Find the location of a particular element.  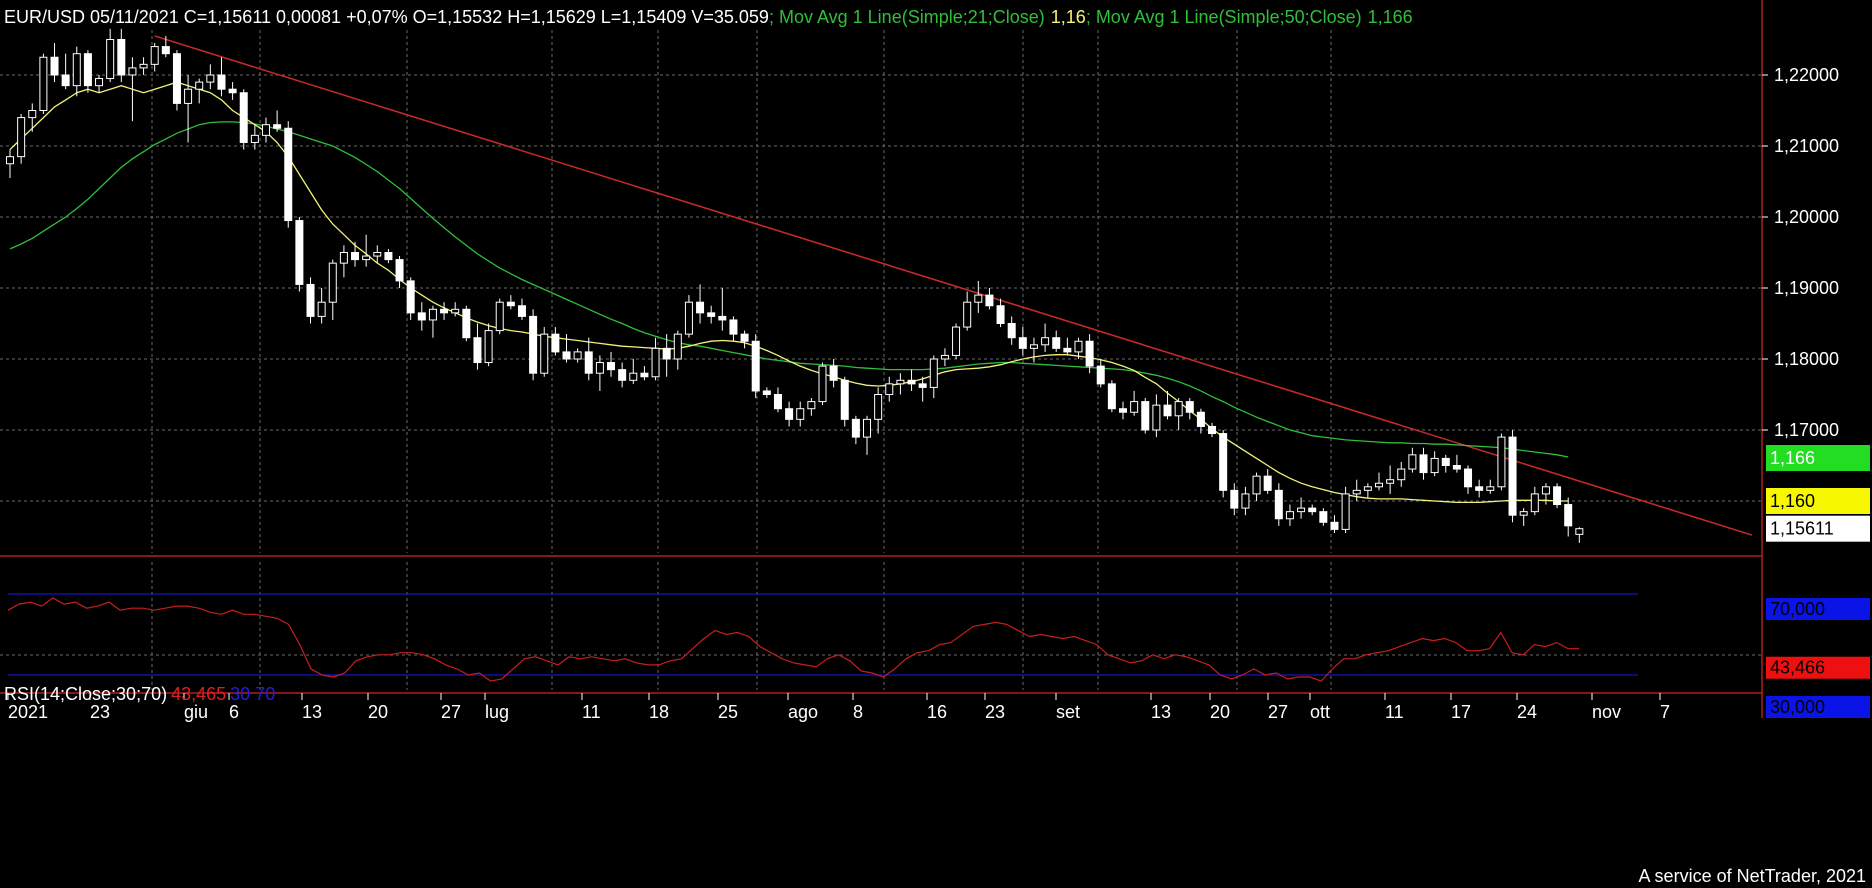

y-tick-label: 1,18000 is located at coordinates (1806, 359).